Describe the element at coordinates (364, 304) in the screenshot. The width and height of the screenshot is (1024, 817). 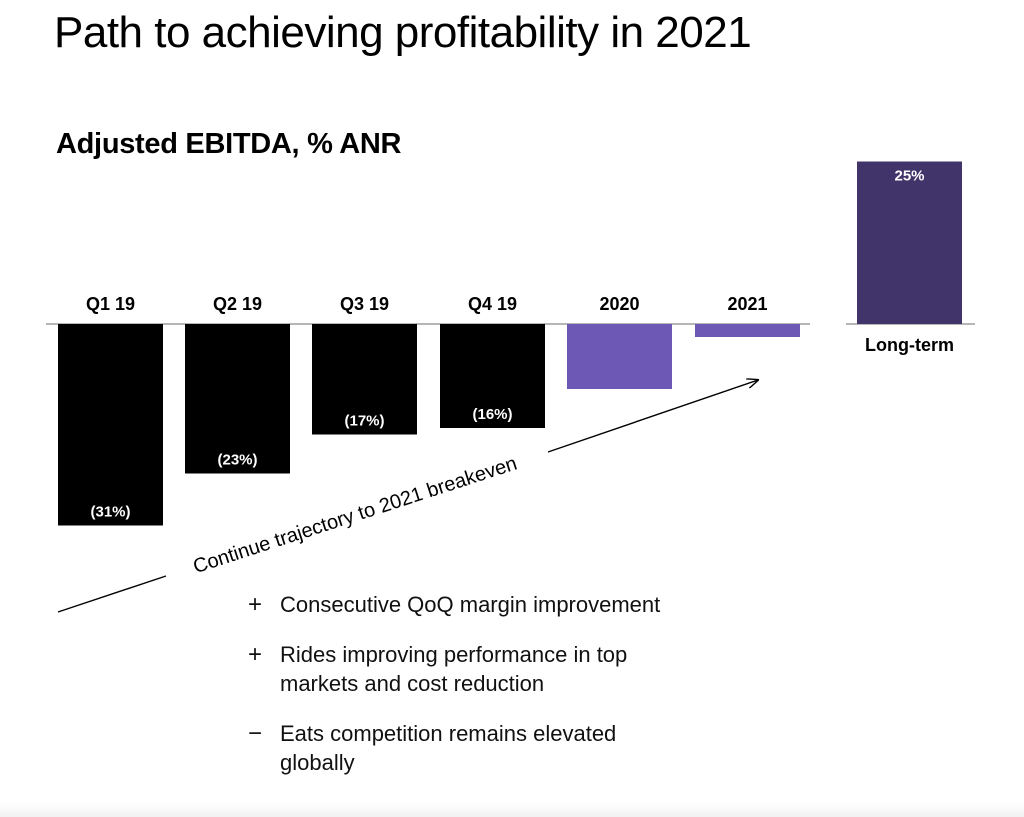
I see `category-label-q3-19: Q3 19` at that location.